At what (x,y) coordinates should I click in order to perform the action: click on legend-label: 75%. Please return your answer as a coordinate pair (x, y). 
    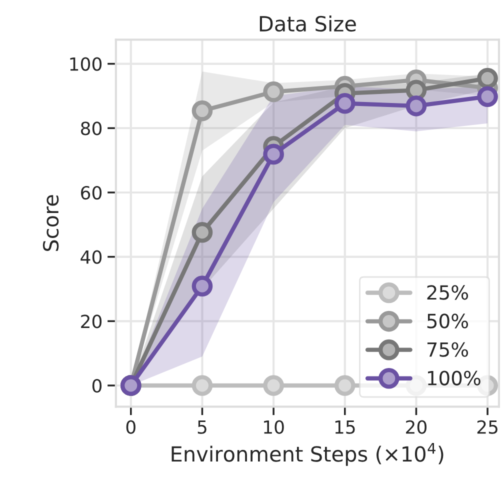
    Looking at the image, I should click on (447, 349).